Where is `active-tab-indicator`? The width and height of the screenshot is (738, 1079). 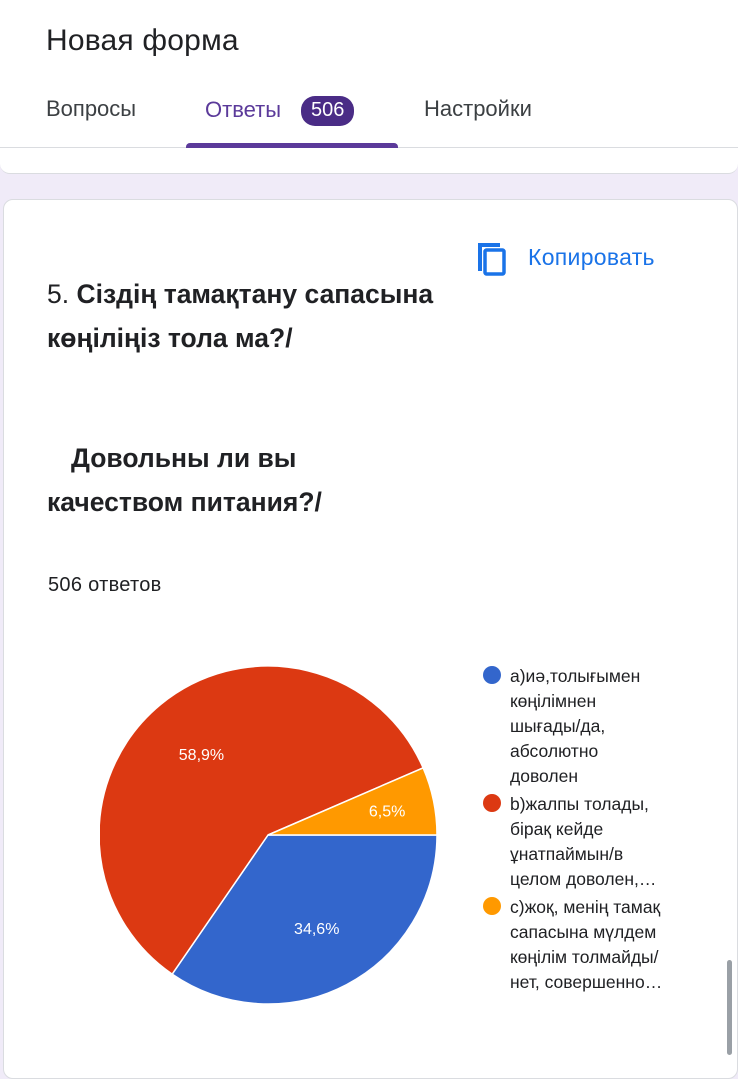
active-tab-indicator is located at coordinates (292, 145).